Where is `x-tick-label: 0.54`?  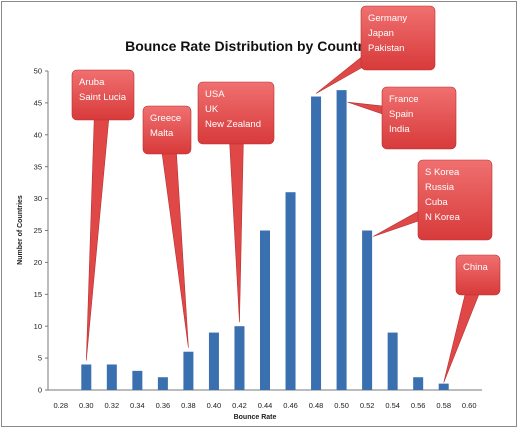 x-tick-label: 0.54 is located at coordinates (392, 405).